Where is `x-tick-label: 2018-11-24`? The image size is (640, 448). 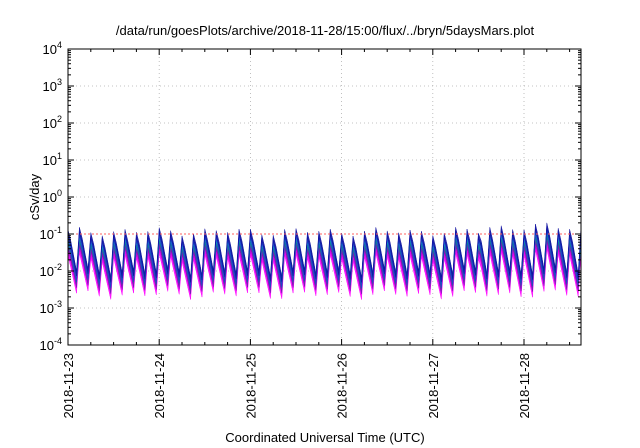 x-tick-label: 2018-11-24 is located at coordinates (159, 386).